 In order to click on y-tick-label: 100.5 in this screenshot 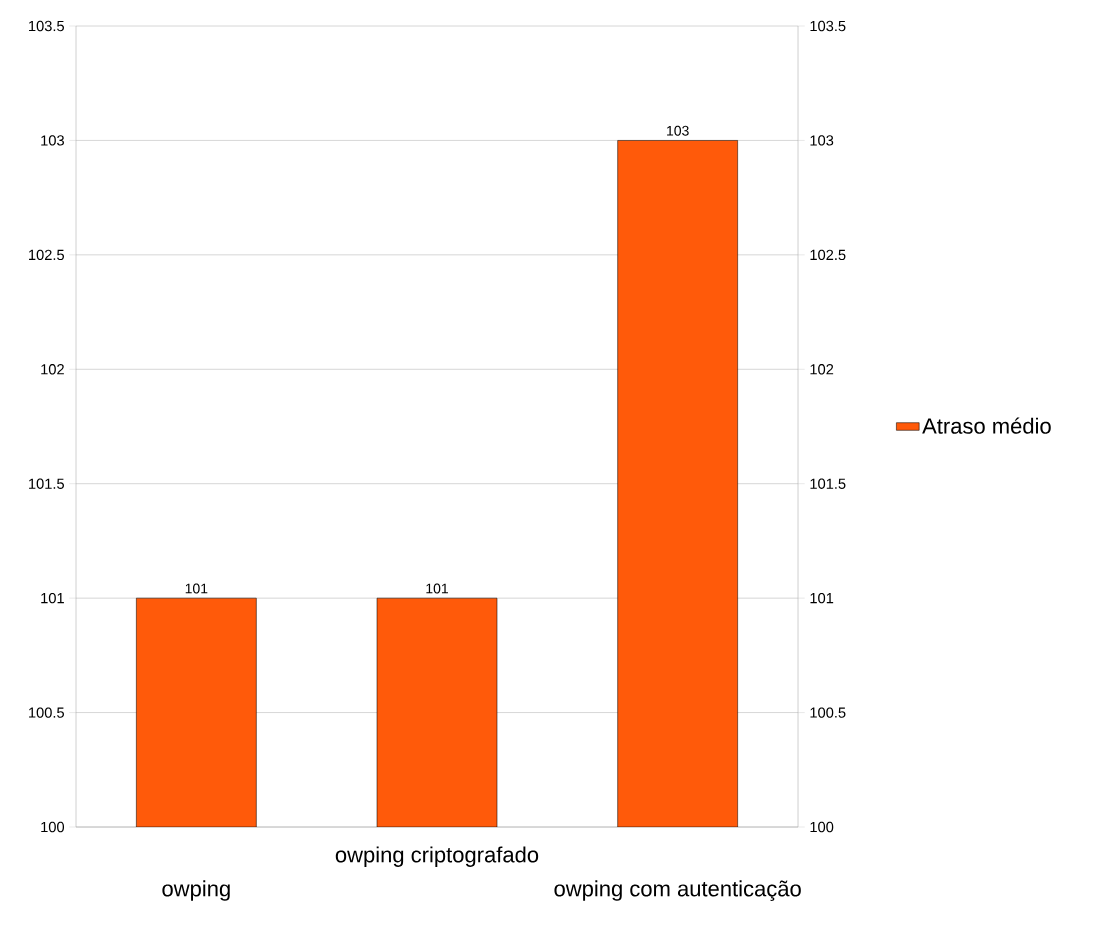, I will do `click(46, 712)`.